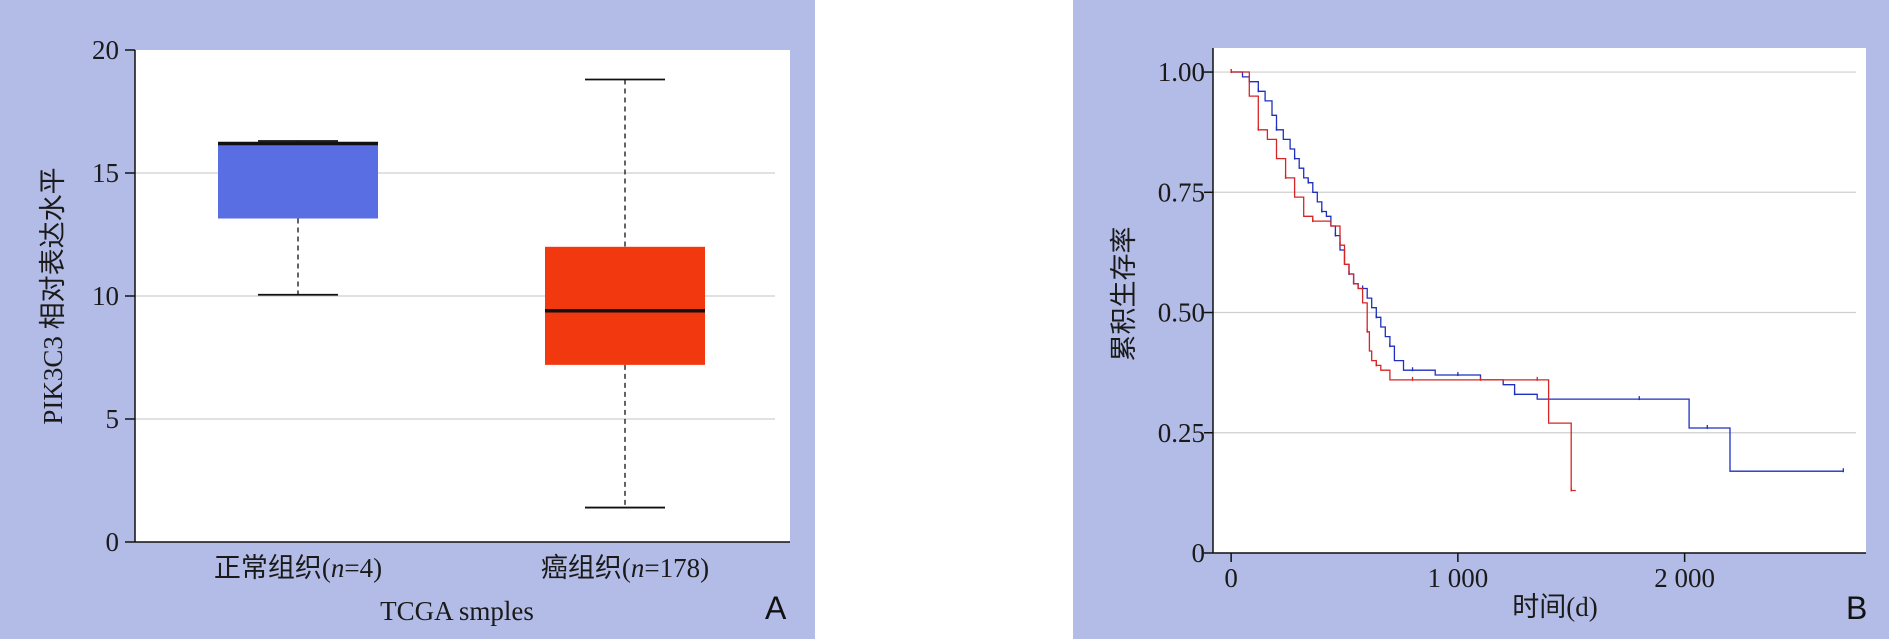 The width and height of the screenshot is (1889, 639). I want to click on y-tick-label-a: 10, so click(105, 296).